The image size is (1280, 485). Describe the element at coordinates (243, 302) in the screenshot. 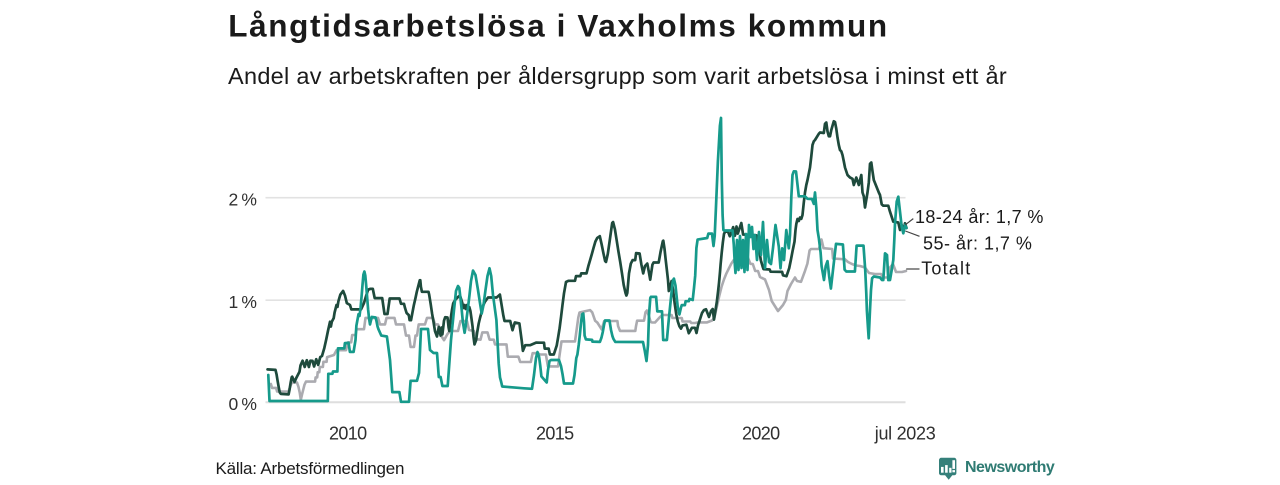

I see `svg-text: 1 %` at that location.